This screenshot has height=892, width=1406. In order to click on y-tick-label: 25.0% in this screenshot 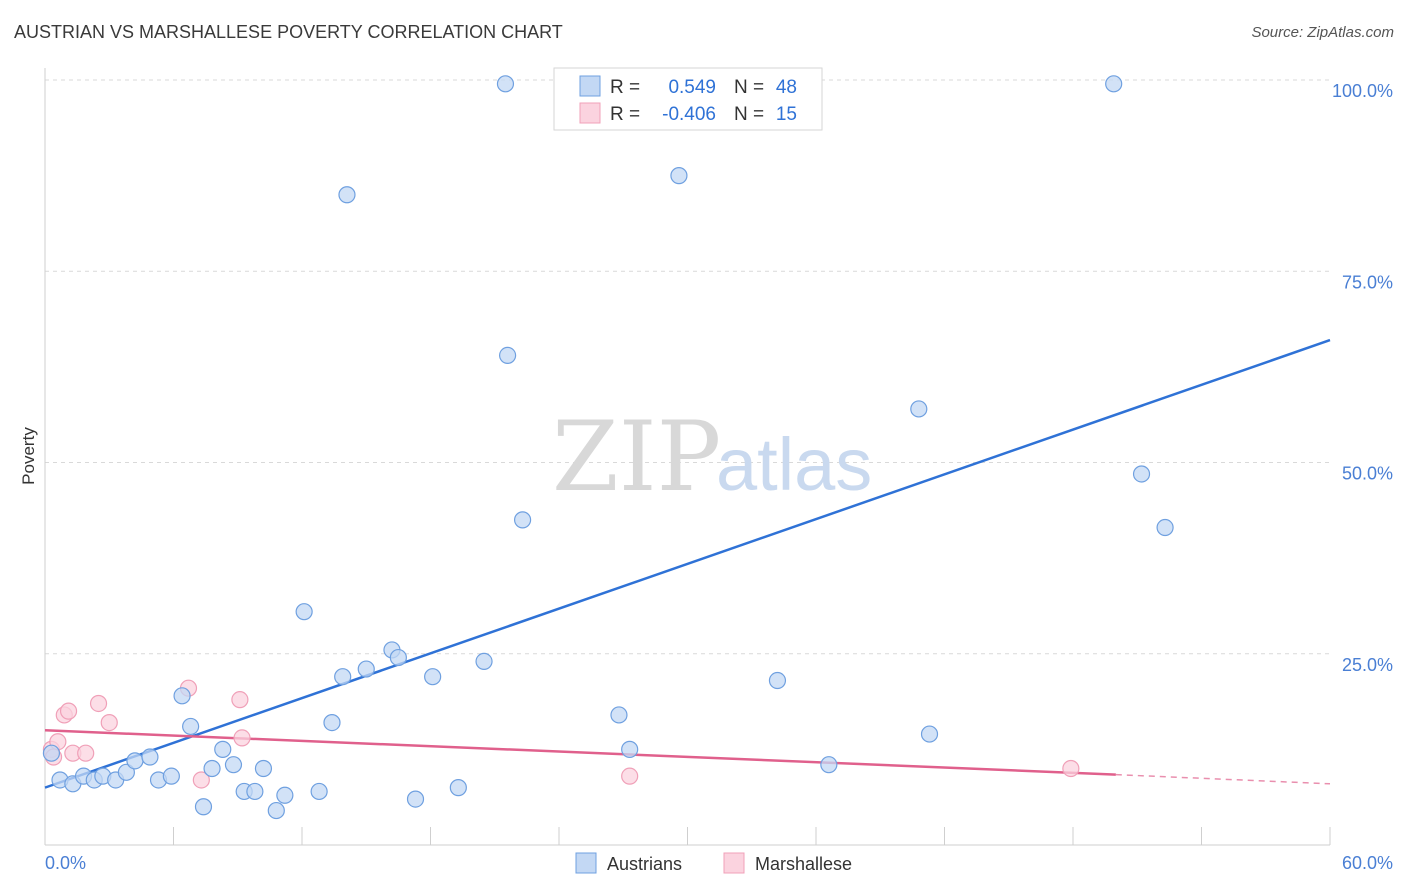, I will do `click(1367, 665)`.